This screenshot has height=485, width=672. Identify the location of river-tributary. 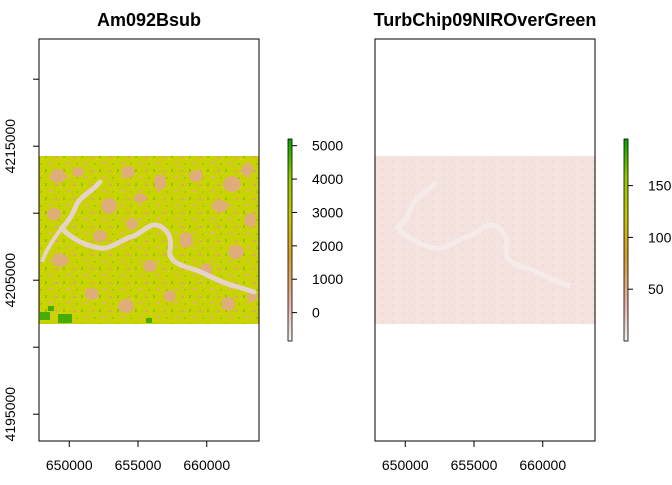
(52, 244).